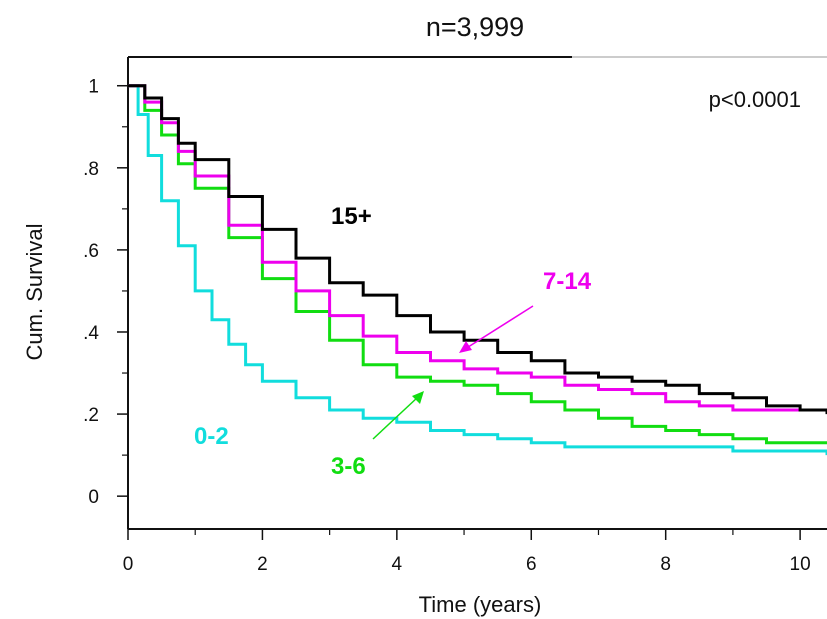 Image resolution: width=827 pixels, height=619 pixels. Describe the element at coordinates (800, 564) in the screenshot. I see `x-tick-label: 10` at that location.